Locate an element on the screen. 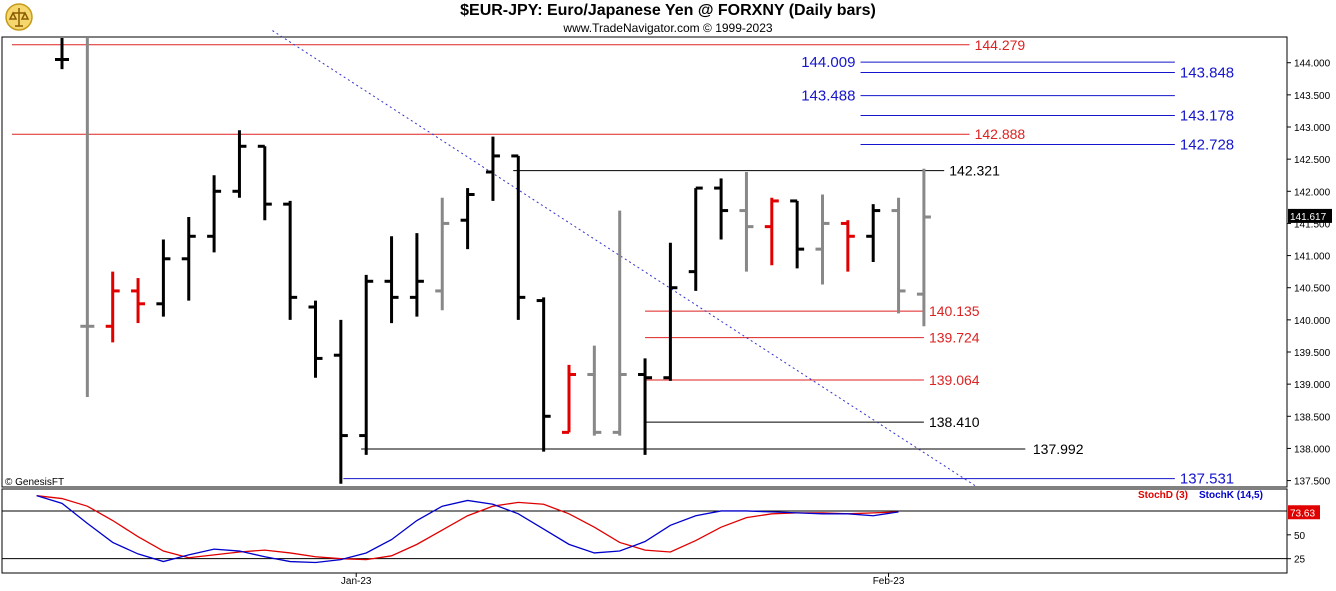 This screenshot has height=591, width=1336. stochastic-value-label: 73.63 is located at coordinates (1302, 513).